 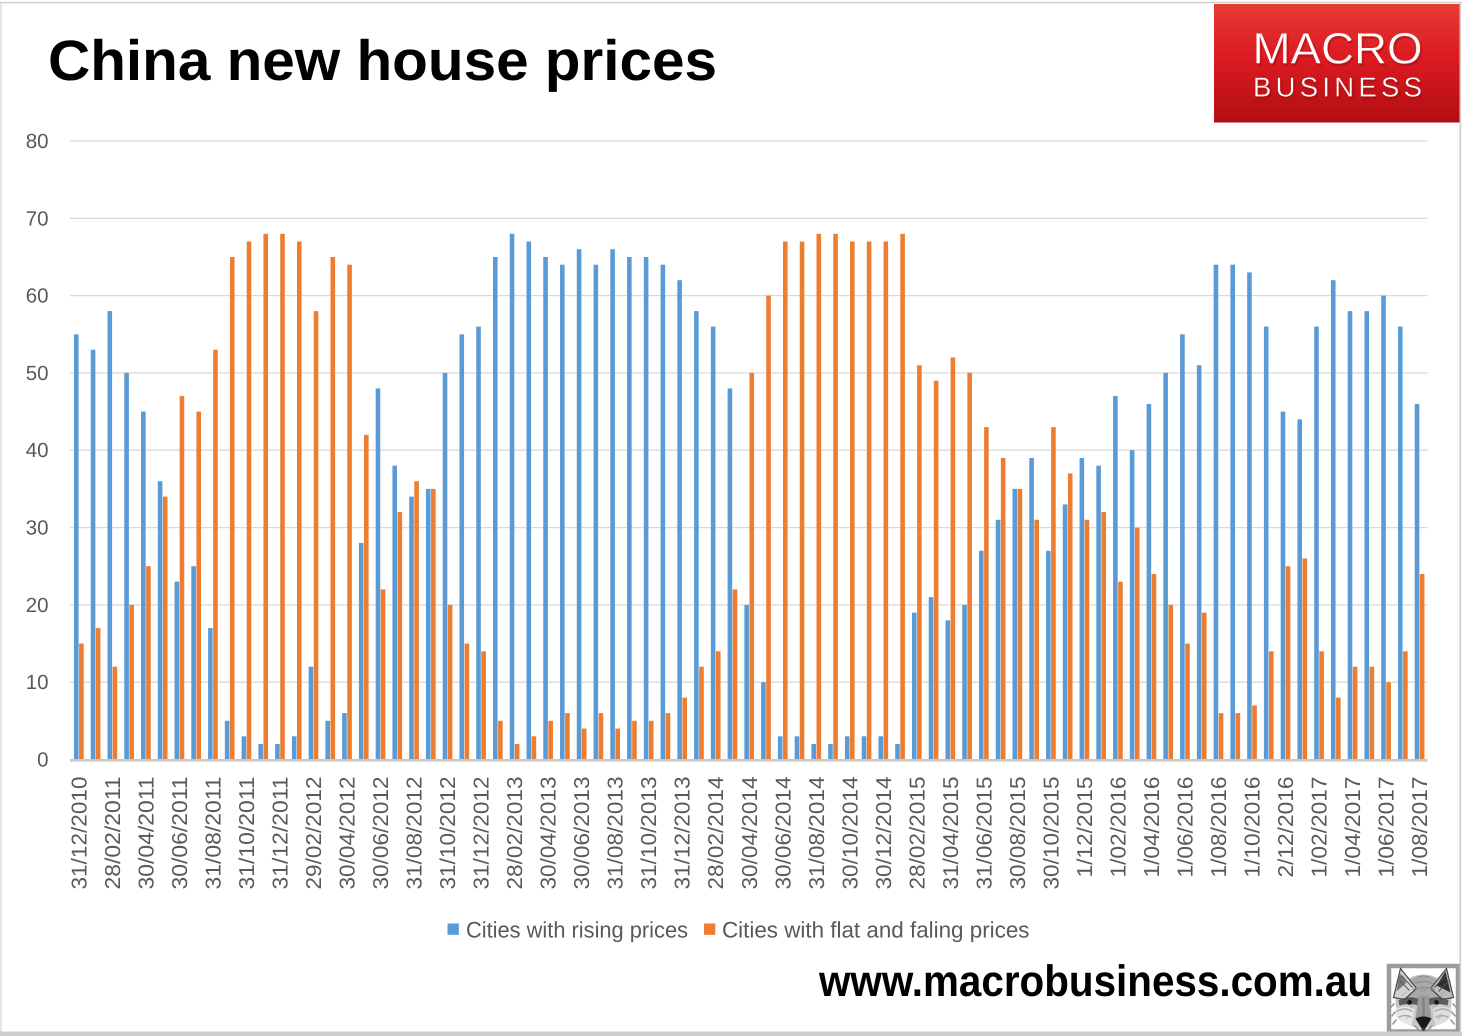 What do you see at coordinates (1018, 832) in the screenshot?
I see `svg-text: 30/08/2015` at bounding box center [1018, 832].